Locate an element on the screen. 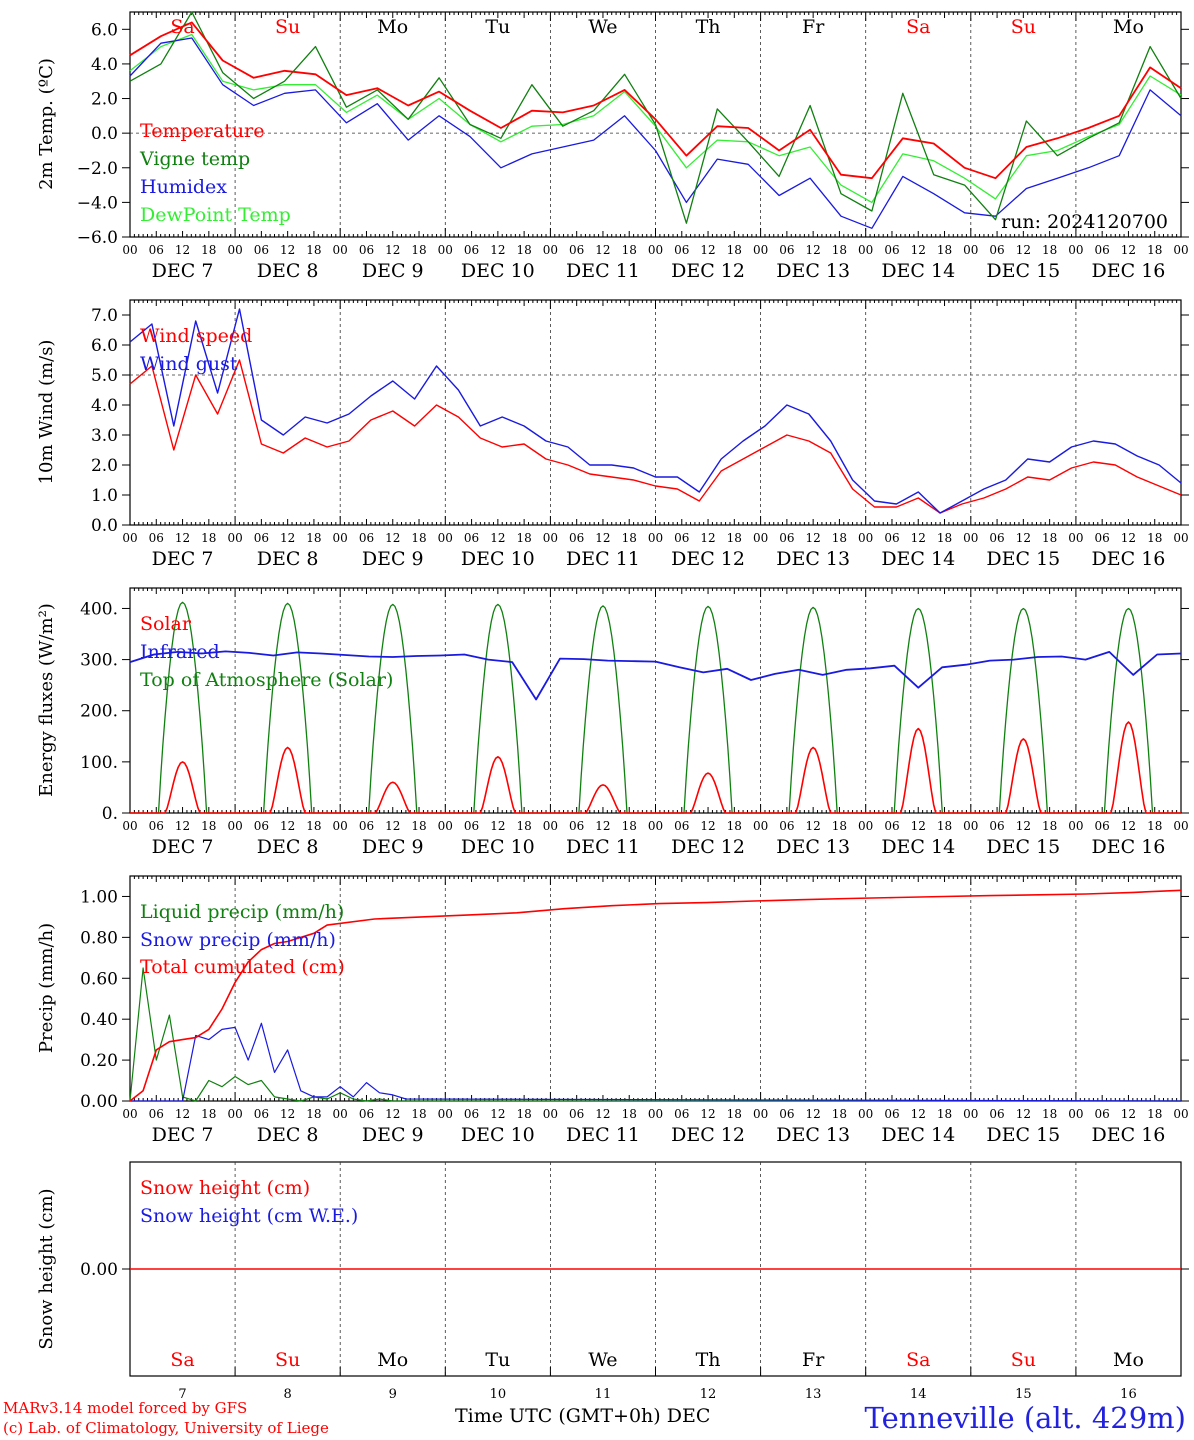  weekday-label: Tu is located at coordinates (497, 1360).